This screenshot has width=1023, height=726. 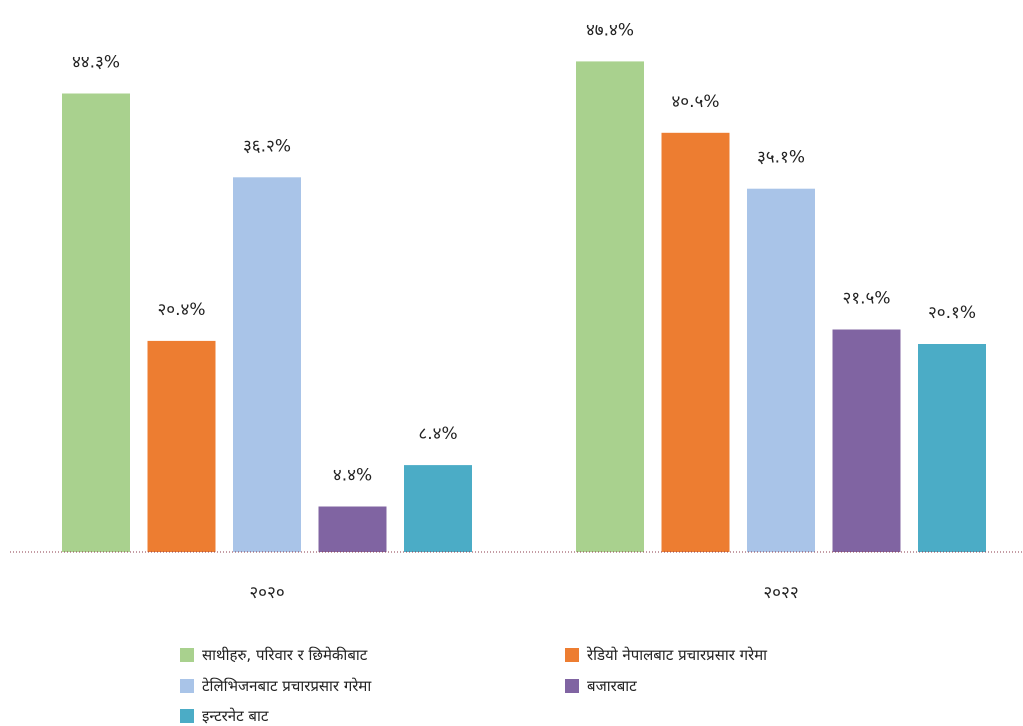 I want to click on data-label: ४४.३%, so click(x=96, y=63).